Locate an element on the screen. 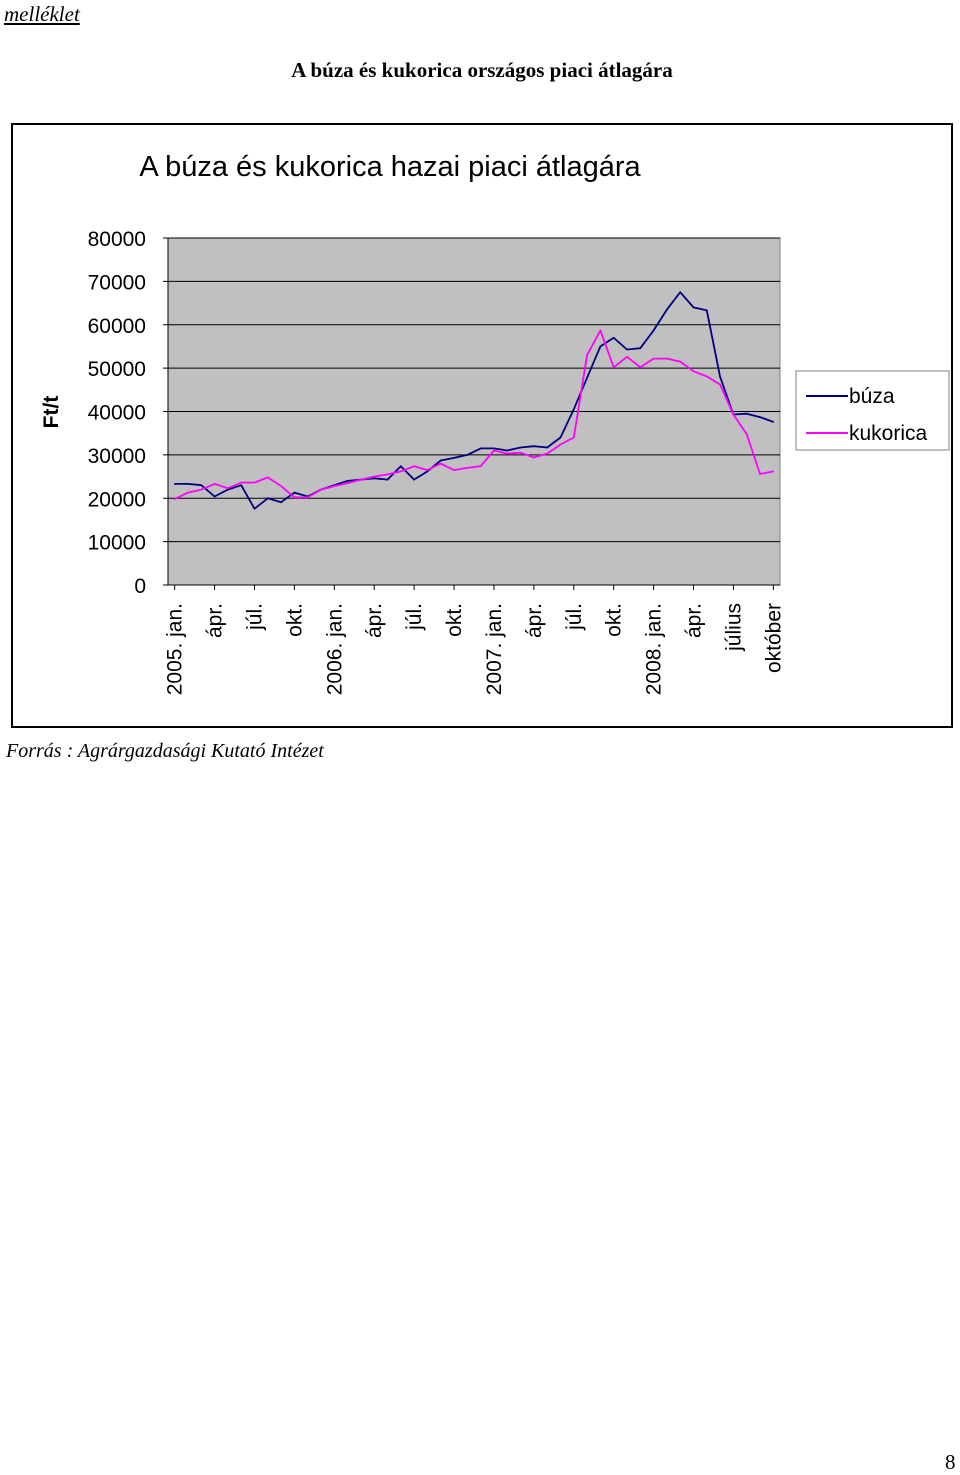 The image size is (960, 1475). y-tick-label: 70000 is located at coordinates (117, 282).